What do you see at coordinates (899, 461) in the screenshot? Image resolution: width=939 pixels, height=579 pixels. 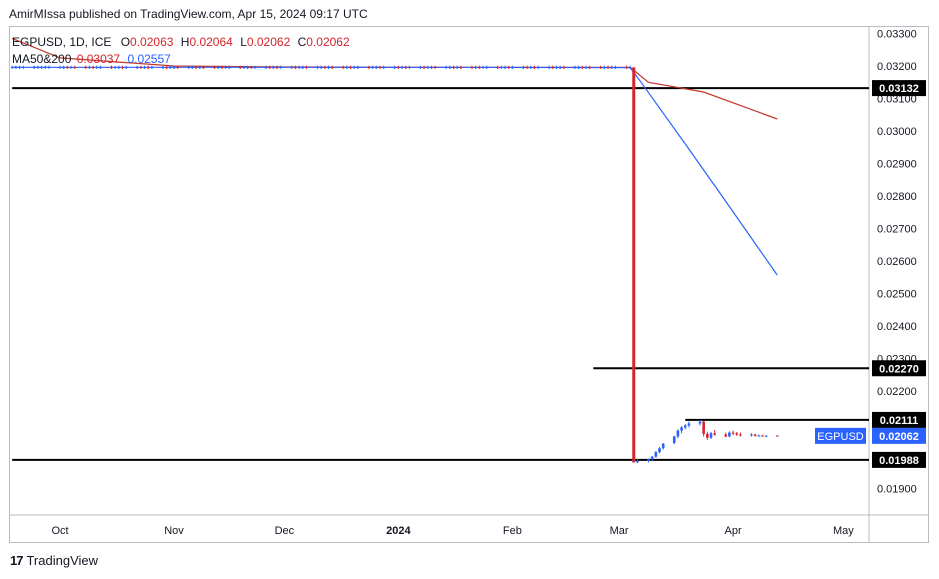 I see `price-badge-label: 0.01988` at bounding box center [899, 461].